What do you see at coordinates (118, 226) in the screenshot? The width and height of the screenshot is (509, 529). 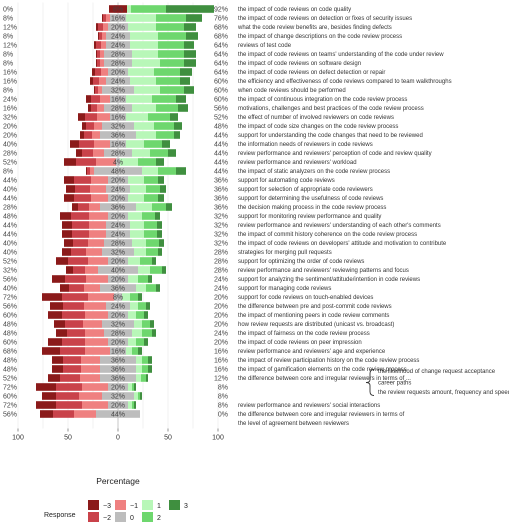 I see `mid-pct-label: 24%` at bounding box center [118, 226].